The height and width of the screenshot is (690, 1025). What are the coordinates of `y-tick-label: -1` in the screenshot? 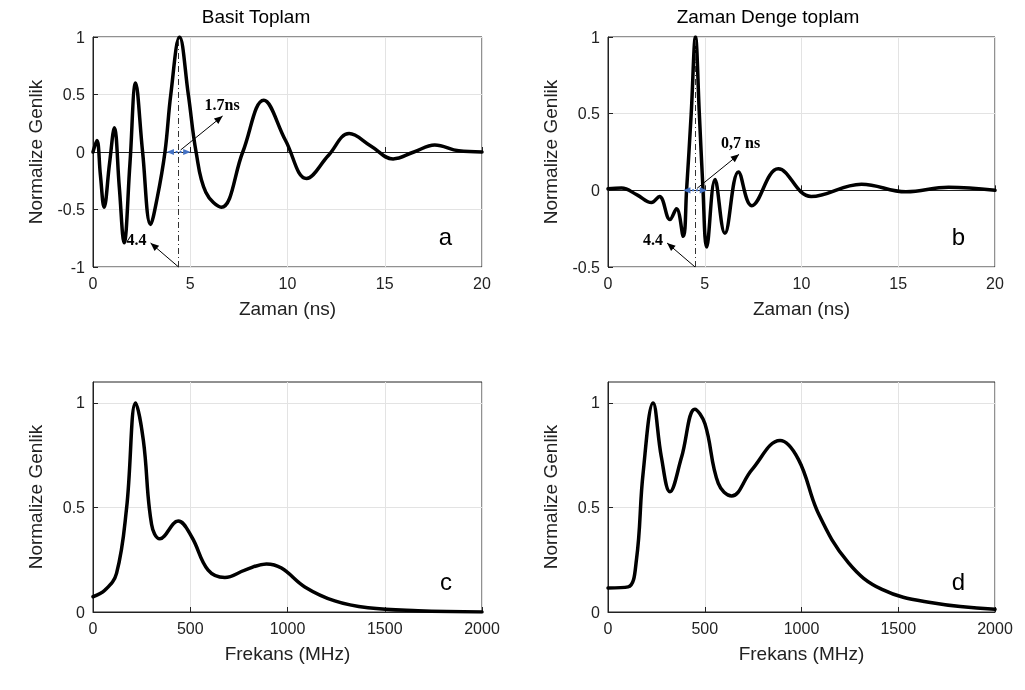 It's located at (78, 267).